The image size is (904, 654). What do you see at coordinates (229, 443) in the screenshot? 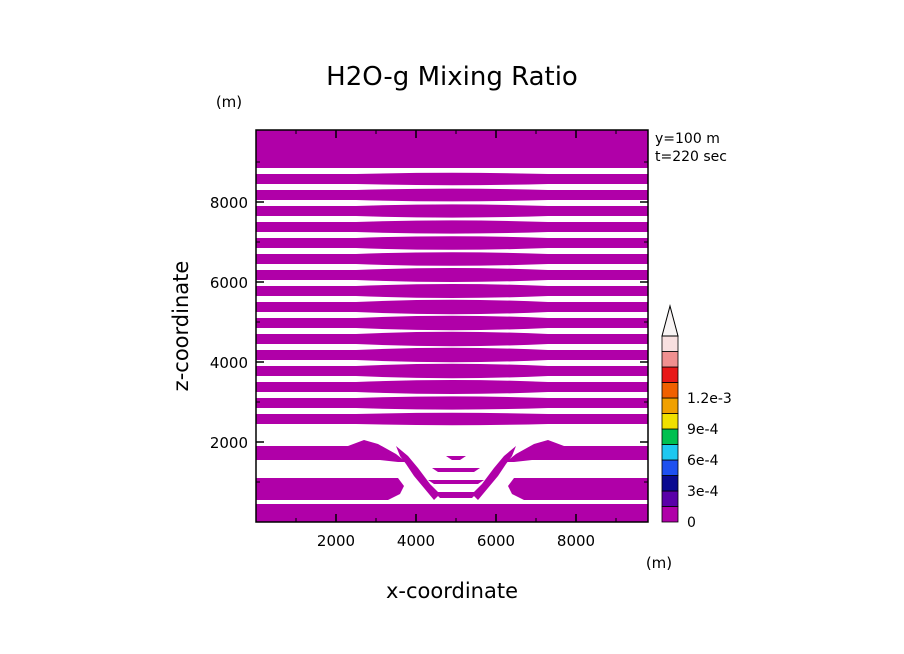
I see `y-tick-label: 2000` at bounding box center [229, 443].